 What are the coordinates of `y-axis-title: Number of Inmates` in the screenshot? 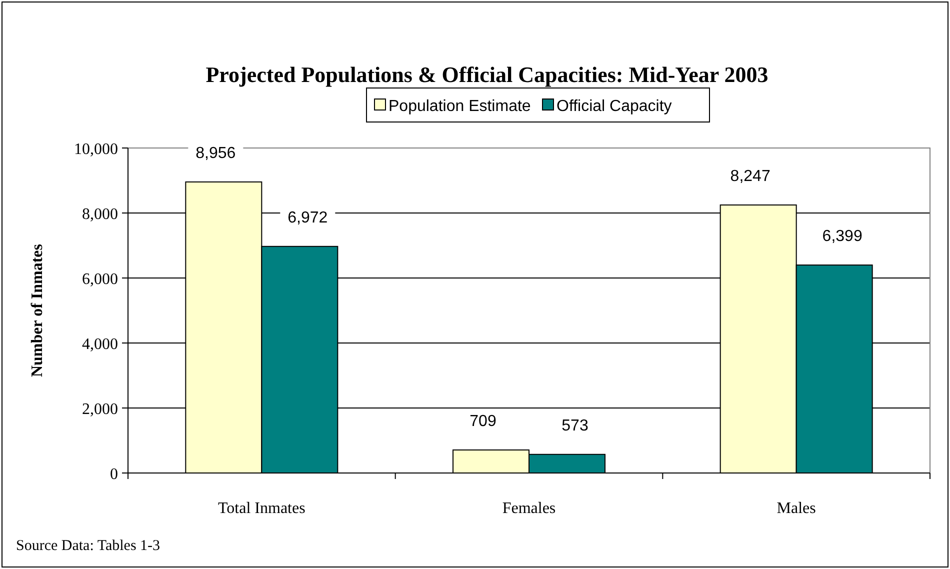 It's located at (37, 311).